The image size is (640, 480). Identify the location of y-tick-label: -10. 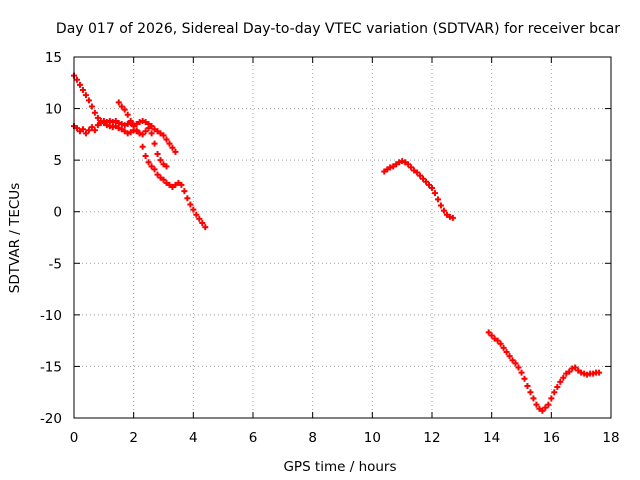
(51, 316).